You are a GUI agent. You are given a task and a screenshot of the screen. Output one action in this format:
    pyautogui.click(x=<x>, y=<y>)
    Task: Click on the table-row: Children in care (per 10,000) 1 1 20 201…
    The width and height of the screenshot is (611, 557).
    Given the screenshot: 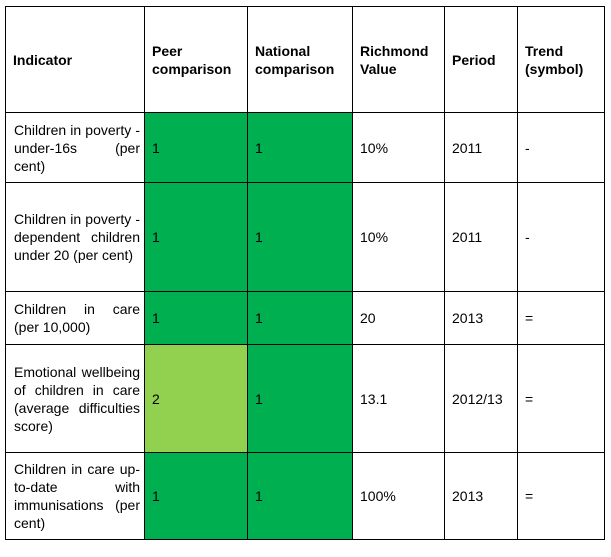 What is the action you would take?
    pyautogui.click(x=305, y=318)
    